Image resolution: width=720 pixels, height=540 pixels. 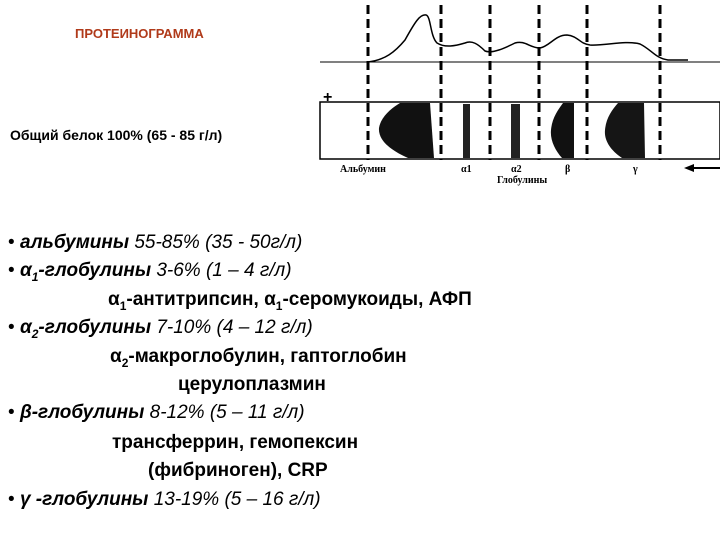 I want to click on list-item-beta: • β-глобулины 8-12% (5 – 11 г/л), so click(x=156, y=412).